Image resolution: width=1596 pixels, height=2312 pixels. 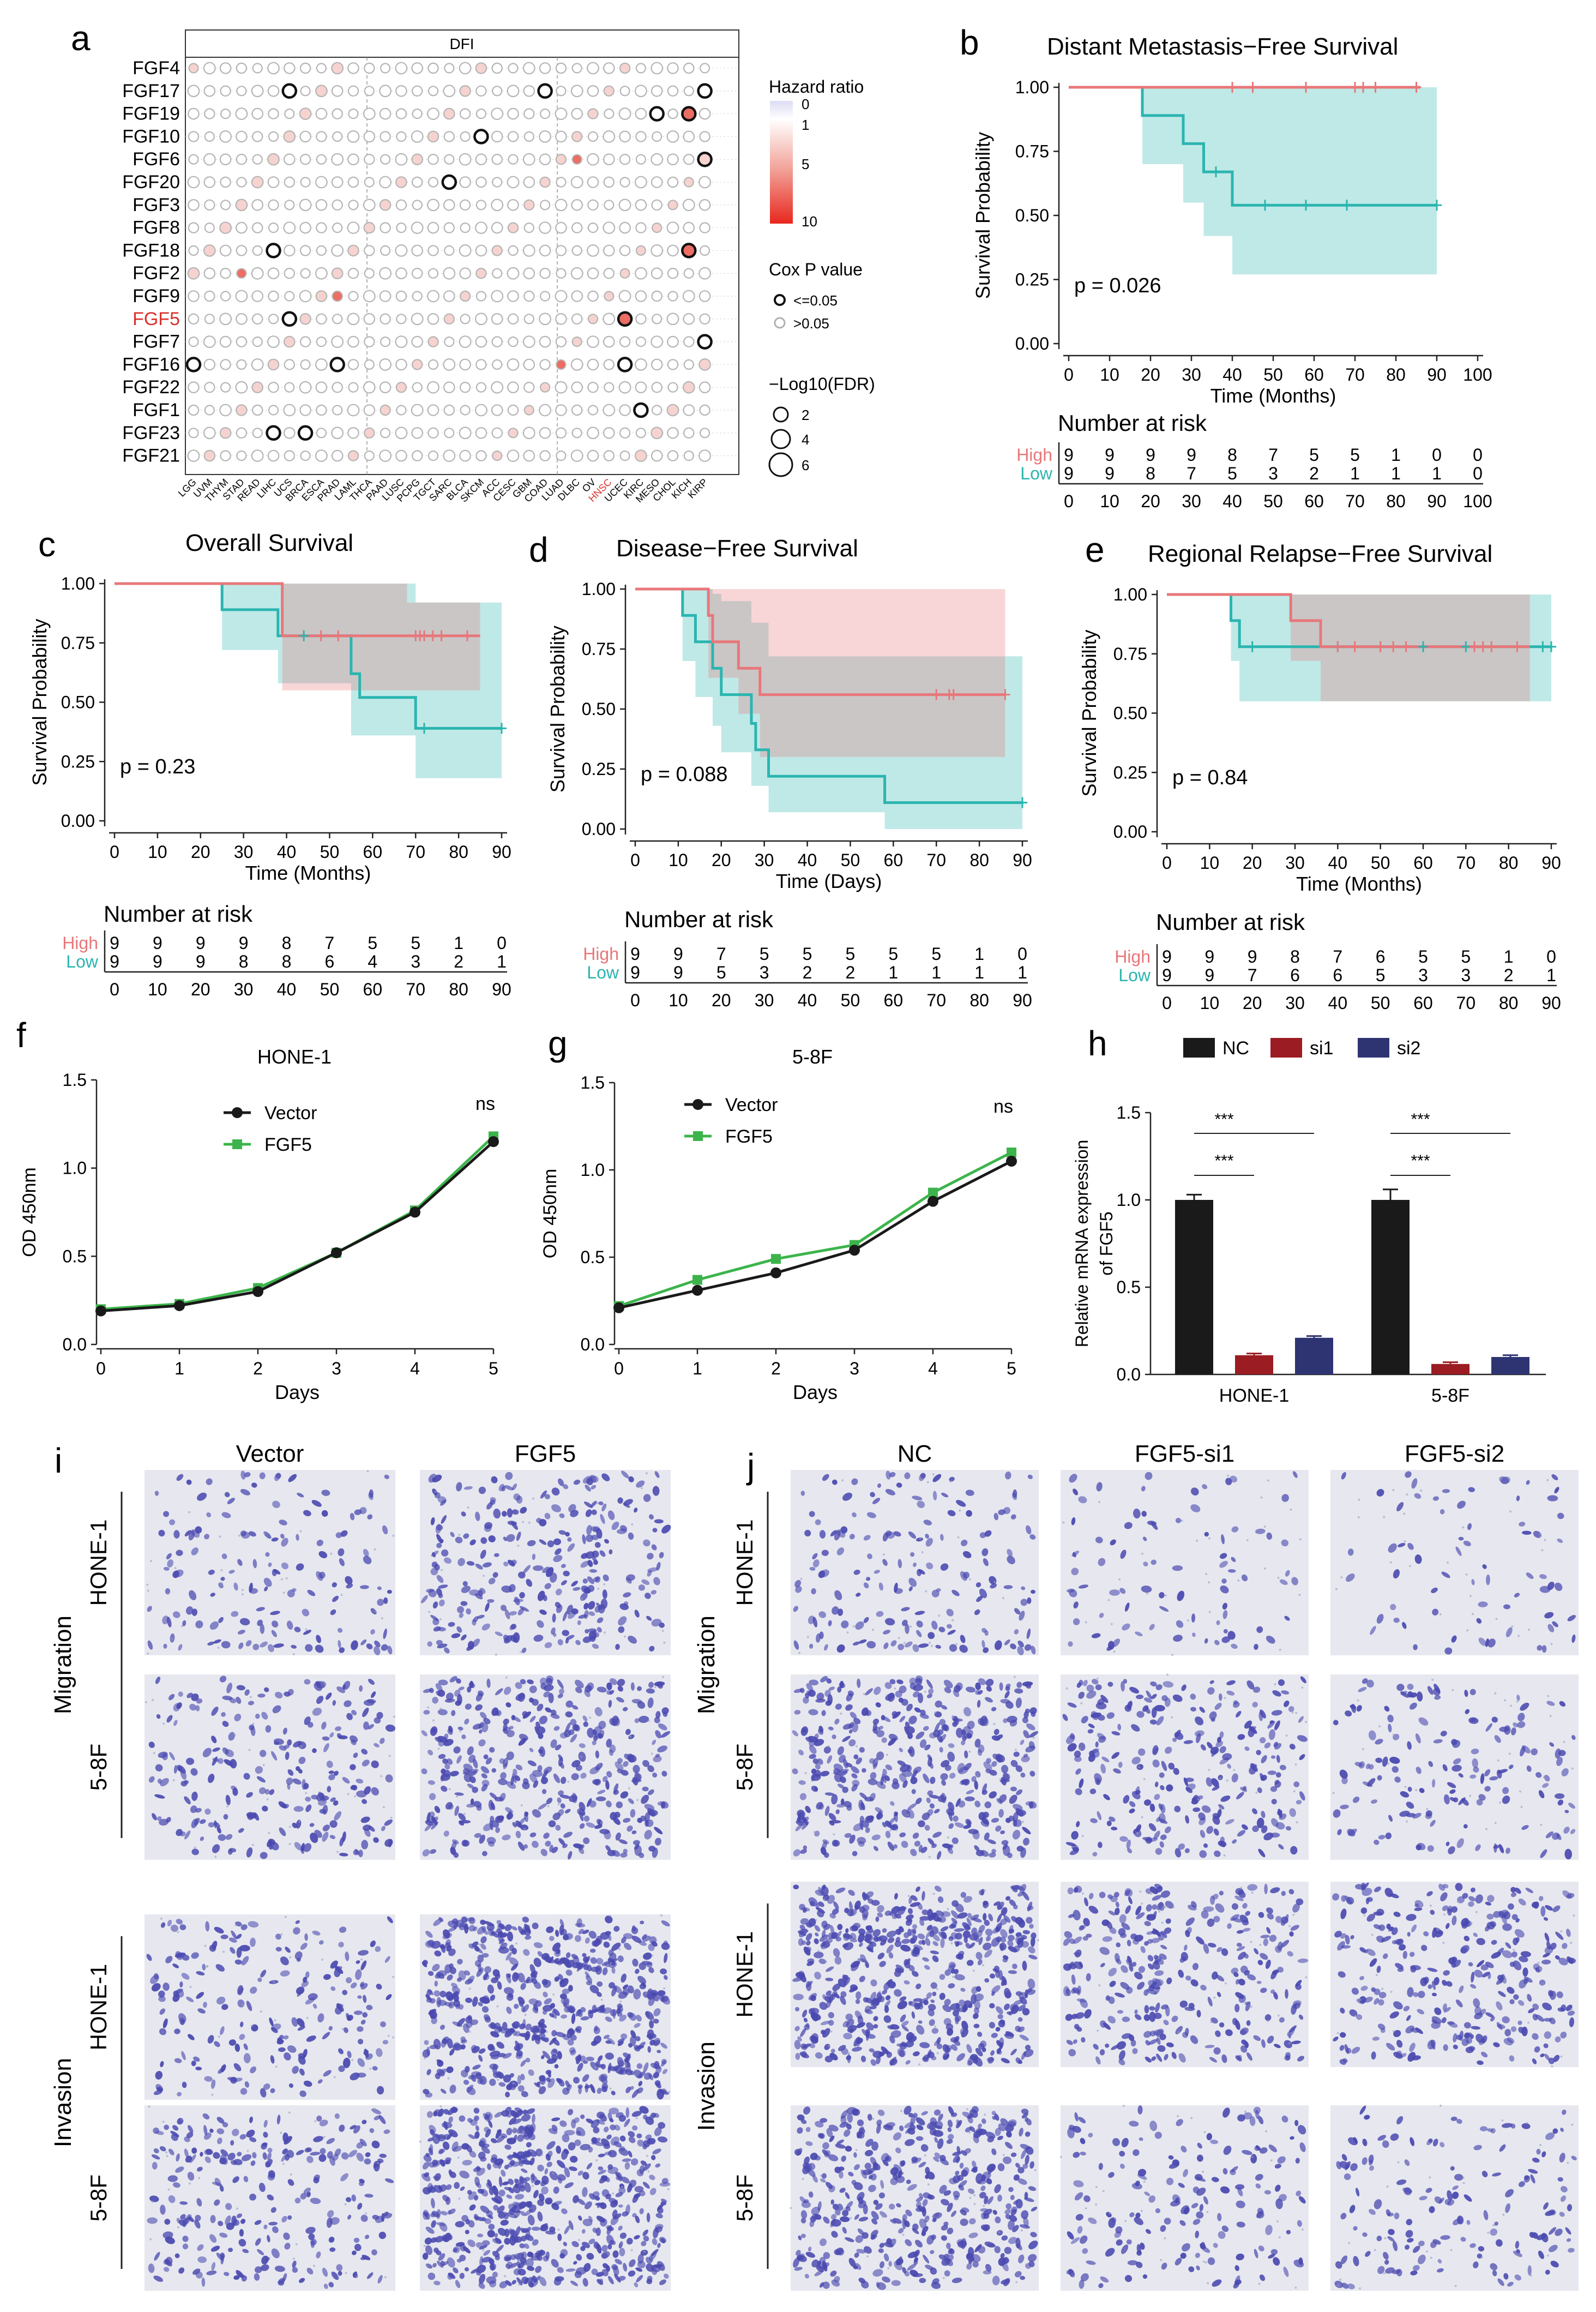 I want to click on km-title: Distant Metastasis−Free Survival, so click(x=1222, y=47).